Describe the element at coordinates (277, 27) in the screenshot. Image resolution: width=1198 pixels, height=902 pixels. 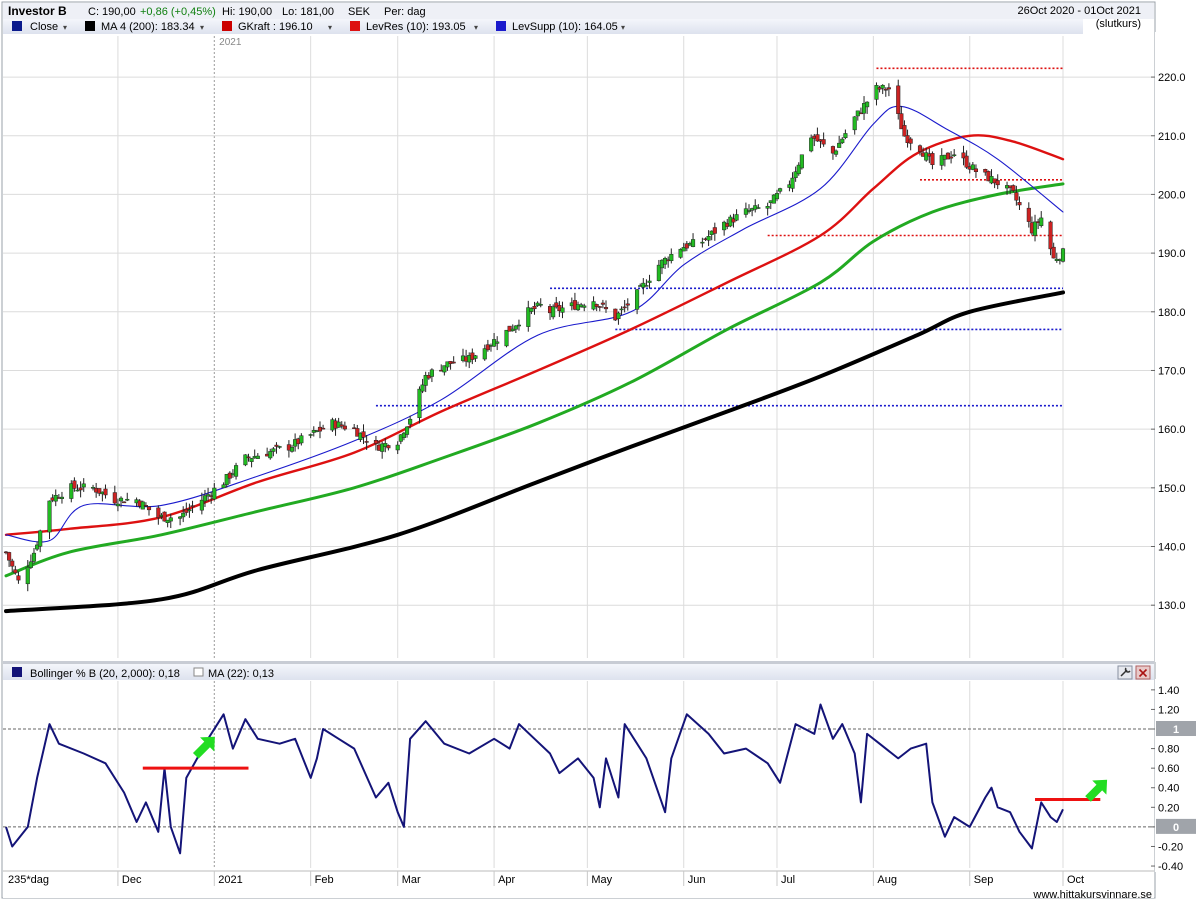
I see `legend-item-gkraft: GKraft : 196.10 ▾` at that location.